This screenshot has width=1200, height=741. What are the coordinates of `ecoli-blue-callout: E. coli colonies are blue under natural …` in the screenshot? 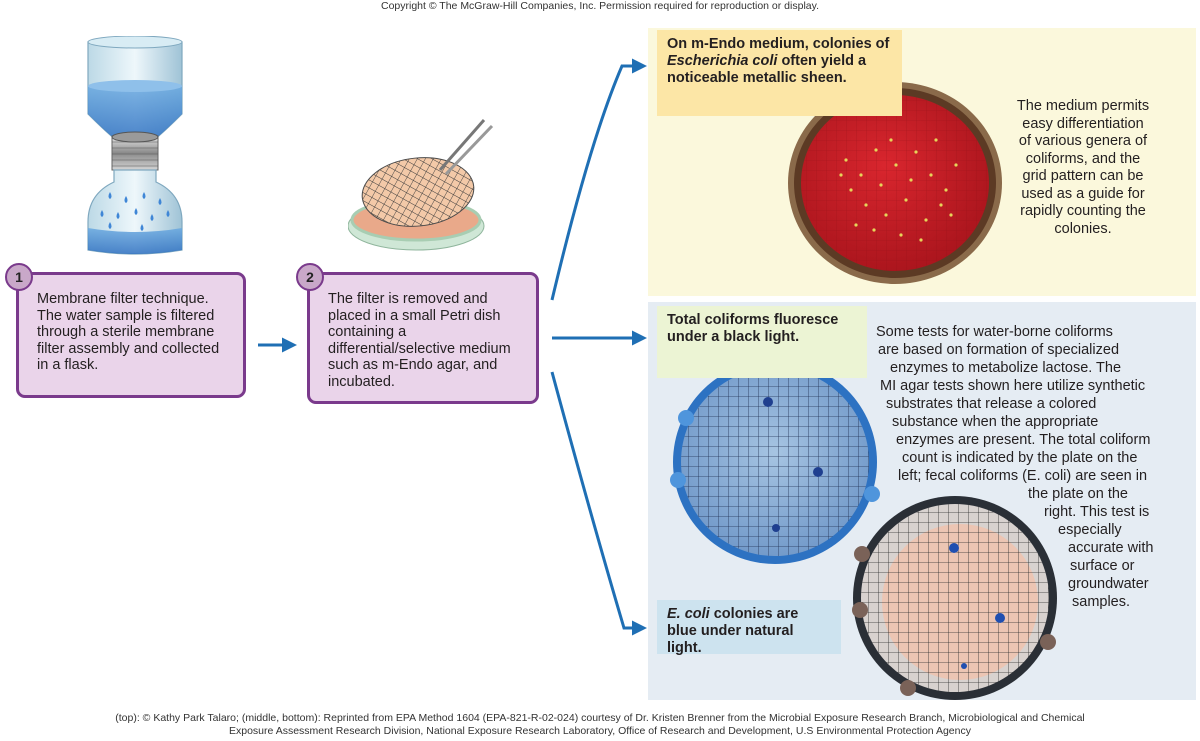 It's located at (749, 628).